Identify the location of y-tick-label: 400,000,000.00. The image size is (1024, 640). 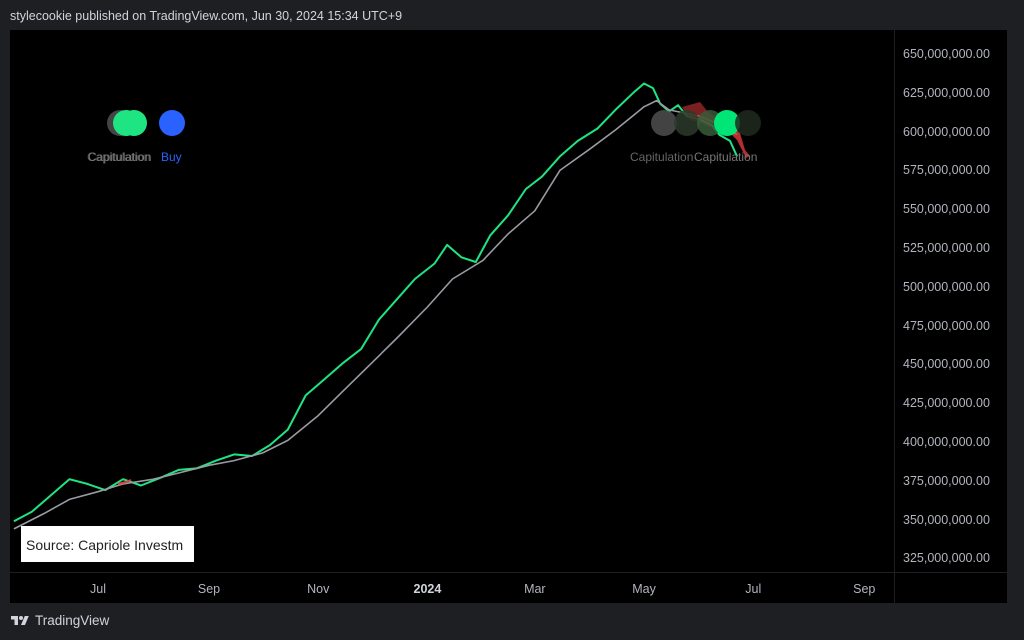
(946, 442).